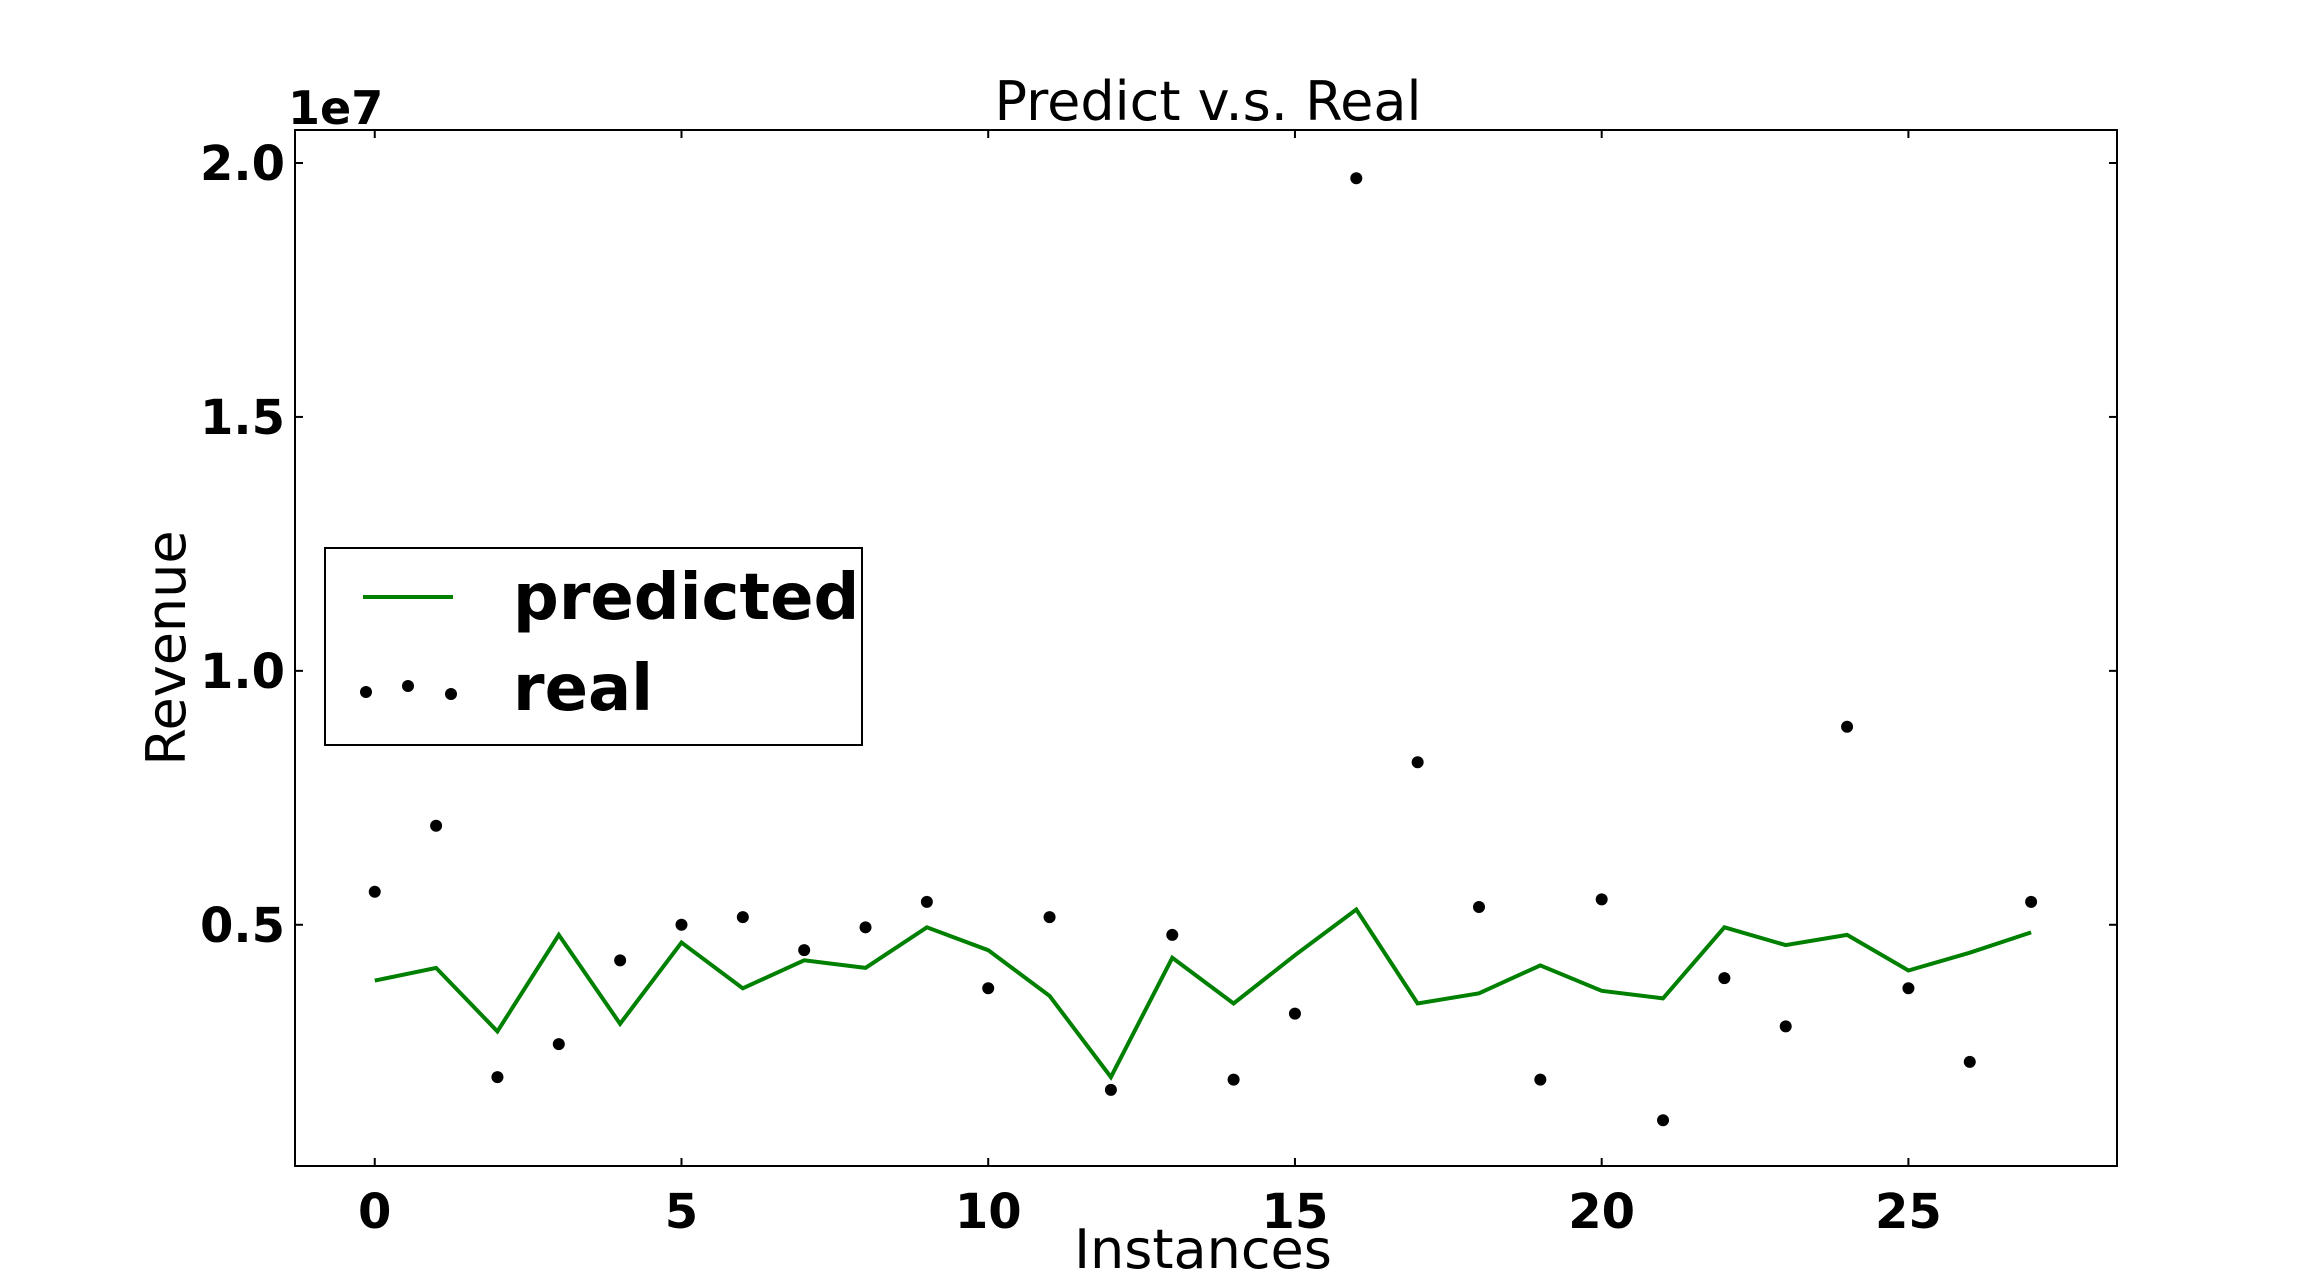  I want to click on x-tick-label: 15, so click(1295, 1212).